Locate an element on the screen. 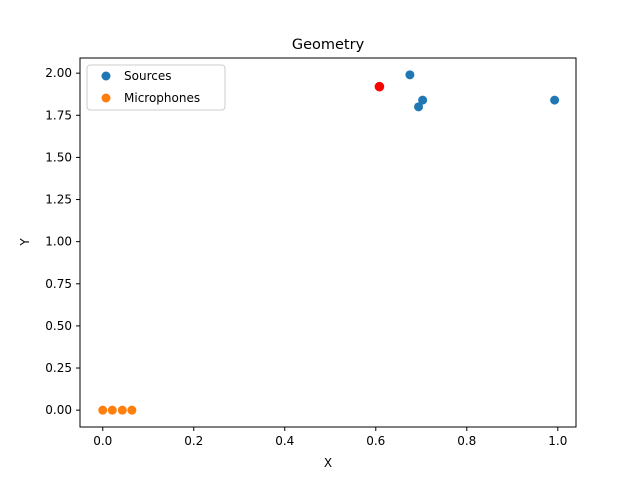 The height and width of the screenshot is (480, 640). x-tick-label: 1.0 is located at coordinates (557, 441).